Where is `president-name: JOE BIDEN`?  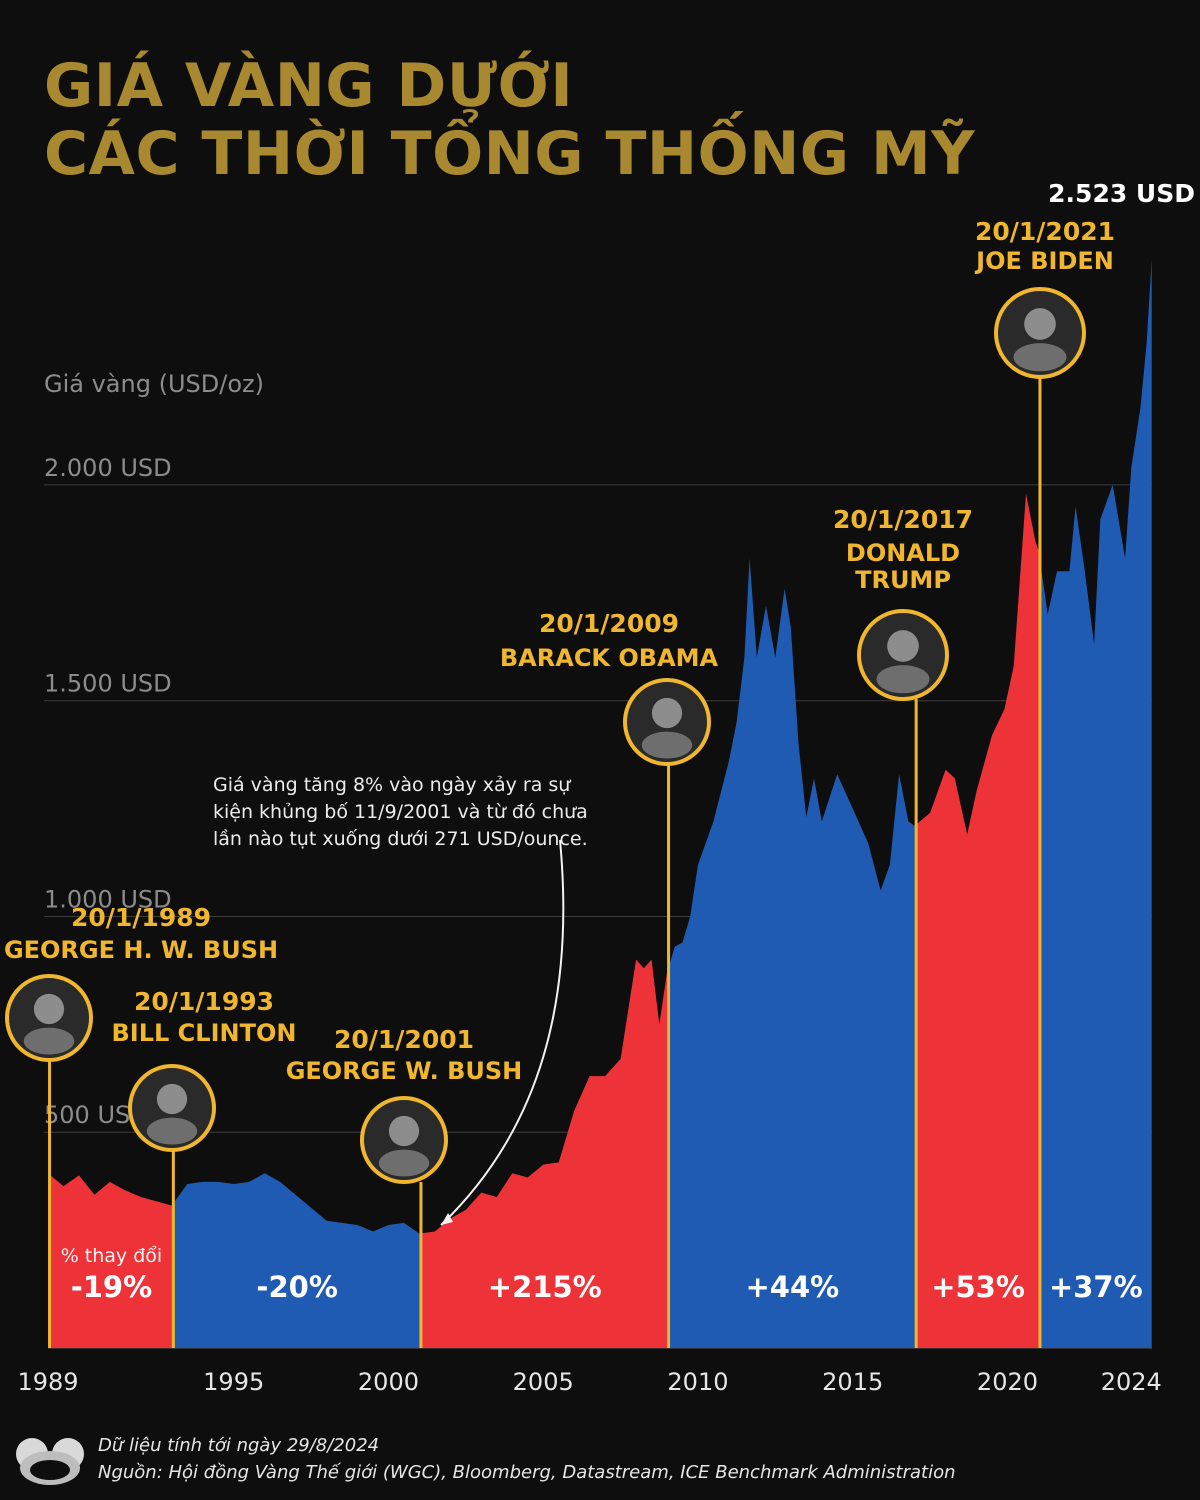 president-name: JOE BIDEN is located at coordinates (1044, 261).